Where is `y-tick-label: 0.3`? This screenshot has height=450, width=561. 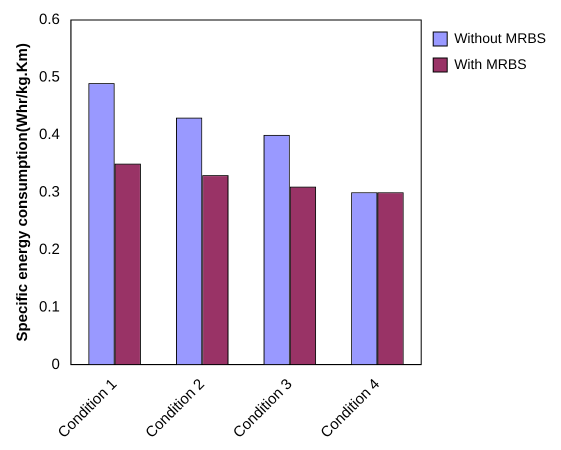
y-tick-label: 0.3 is located at coordinates (49, 191).